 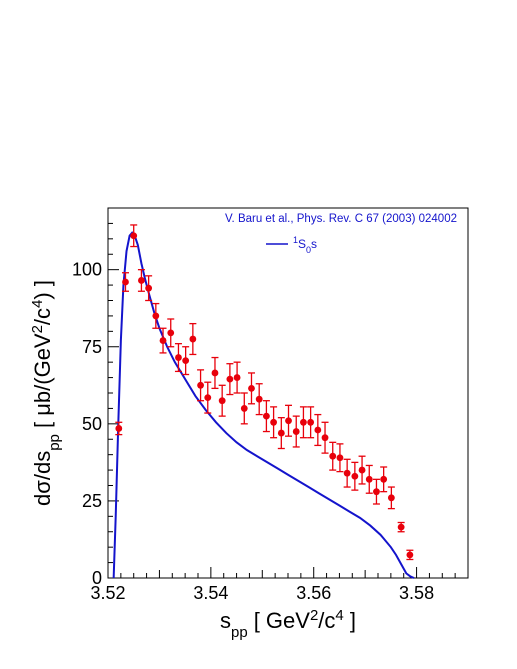 What do you see at coordinates (314, 615) in the screenshot?
I see `x-axis-label-unit-sup1: 2` at bounding box center [314, 615].